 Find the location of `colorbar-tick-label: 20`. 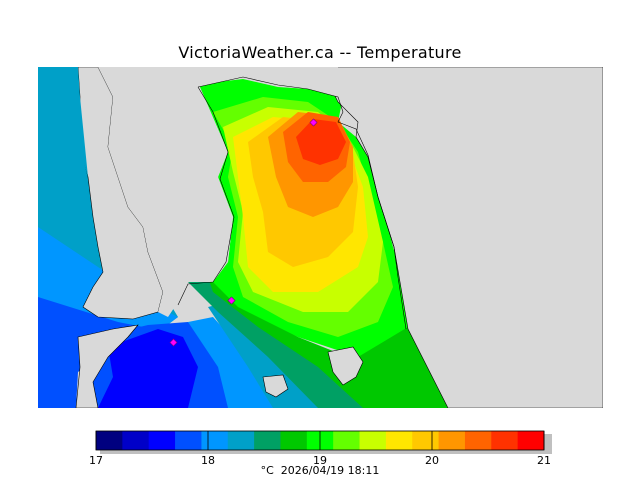

colorbar-tick-label: 20 is located at coordinates (432, 460).